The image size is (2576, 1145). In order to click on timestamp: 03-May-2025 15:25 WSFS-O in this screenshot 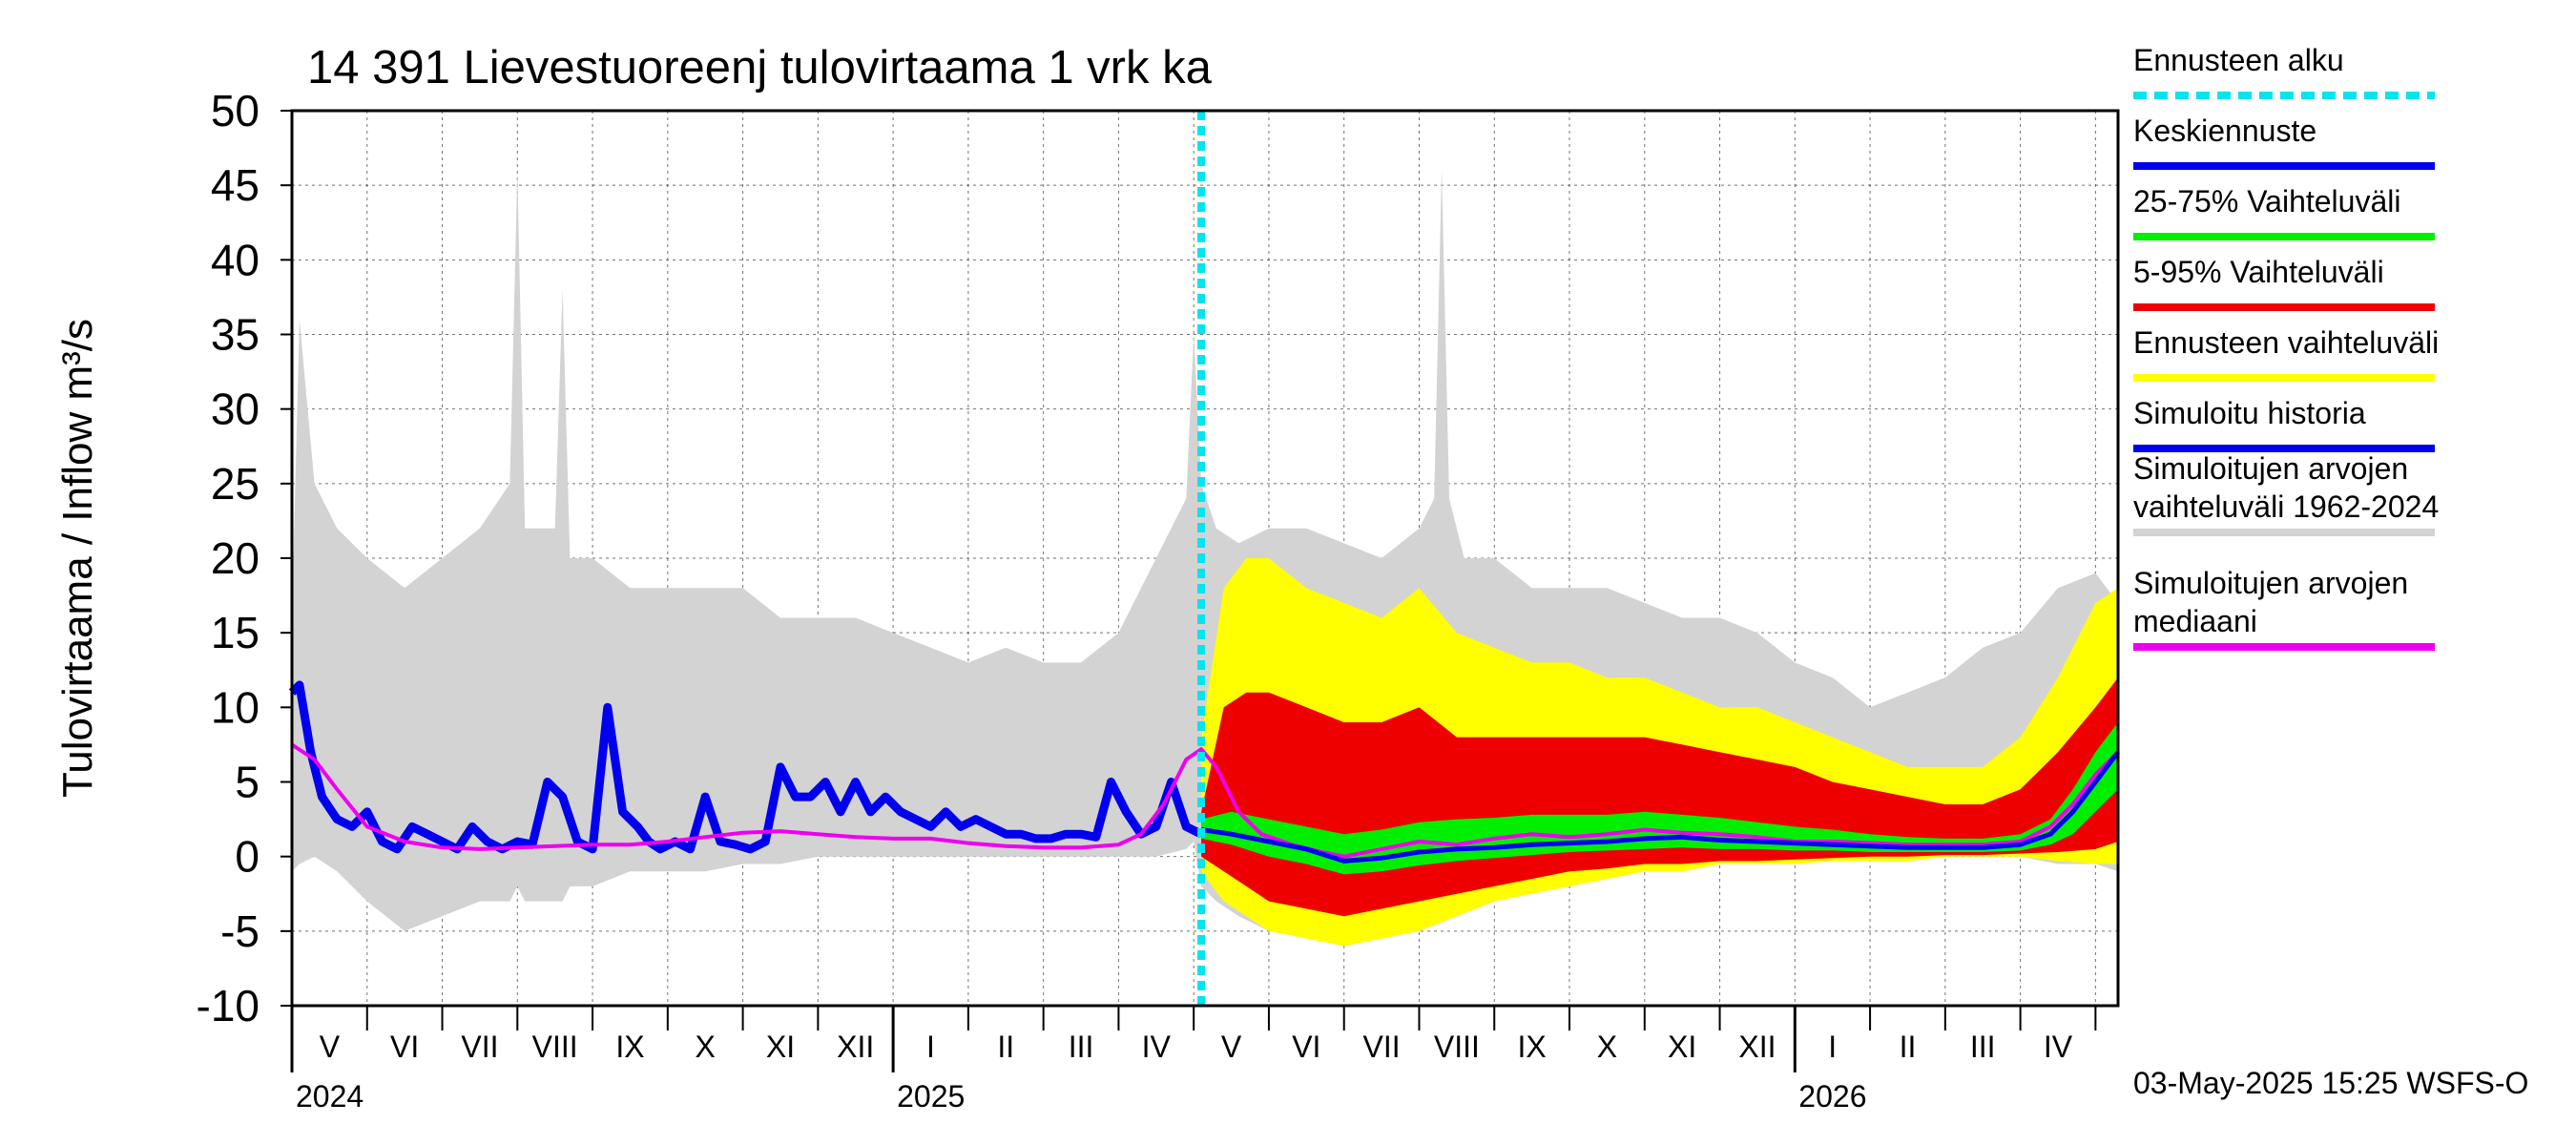, I will do `click(2330, 1083)`.